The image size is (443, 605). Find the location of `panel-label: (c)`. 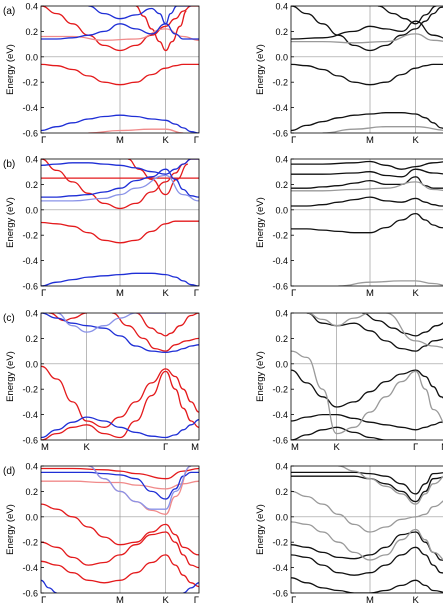

panel-label: (c) is located at coordinates (9, 318).